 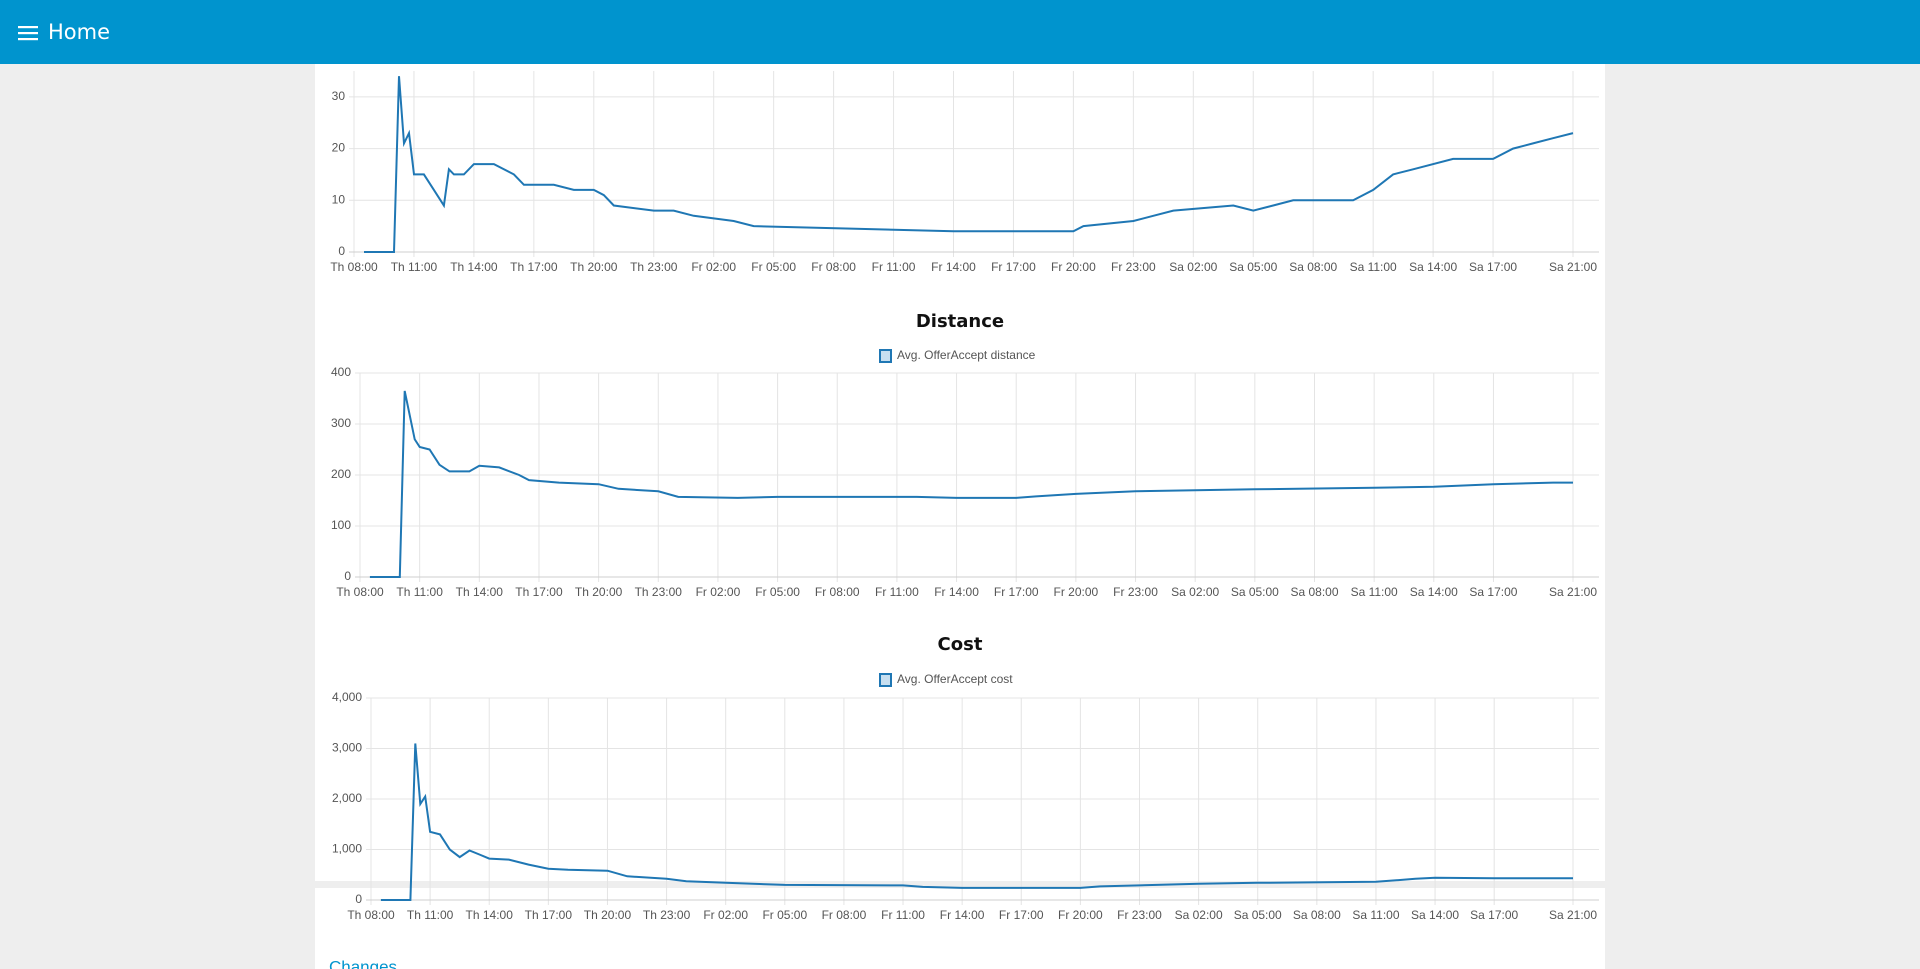 I want to click on y-tick-label: 1,000, so click(x=347, y=849).